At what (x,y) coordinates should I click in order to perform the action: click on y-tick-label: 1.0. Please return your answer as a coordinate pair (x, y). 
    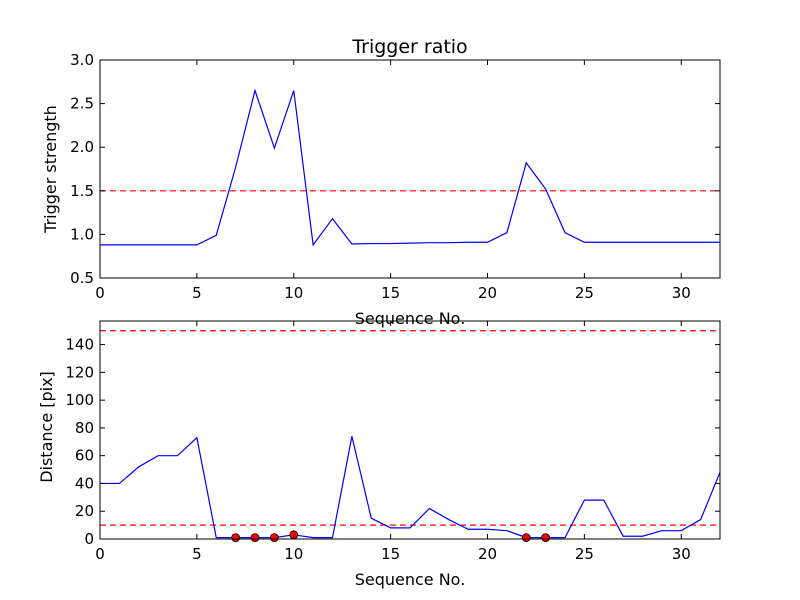
    Looking at the image, I should click on (82, 234).